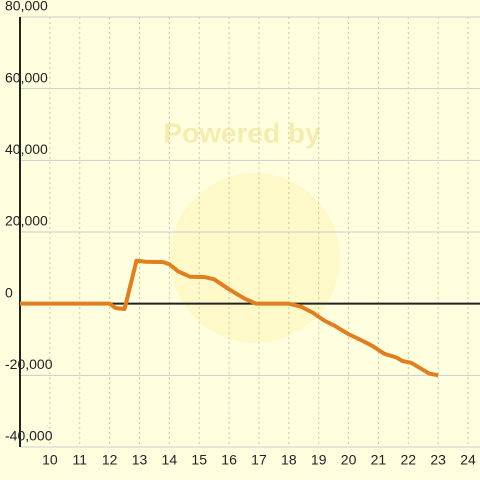 Image resolution: width=480 pixels, height=480 pixels. Describe the element at coordinates (29, 436) in the screenshot. I see `y-tick-label: -40,000` at that location.